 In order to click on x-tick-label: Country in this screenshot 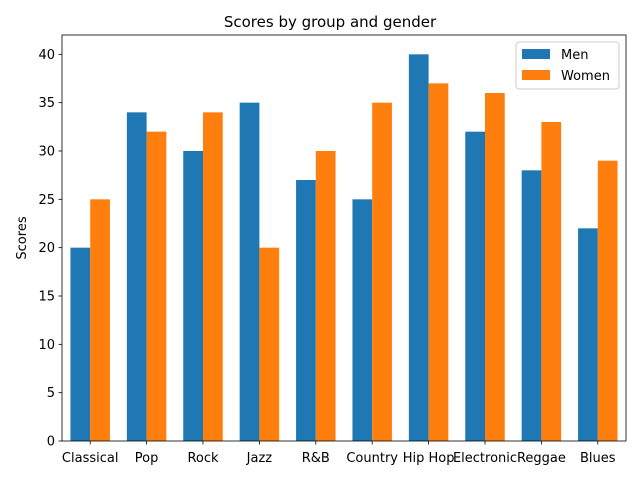, I will do `click(372, 458)`.